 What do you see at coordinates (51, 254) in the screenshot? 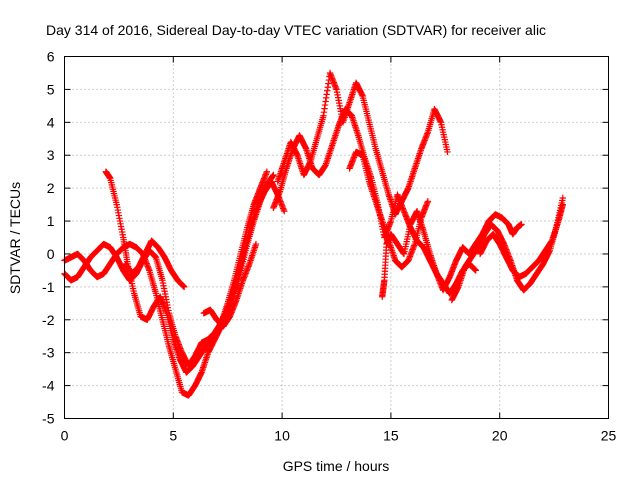
I see `y-tick-label: 0` at bounding box center [51, 254].